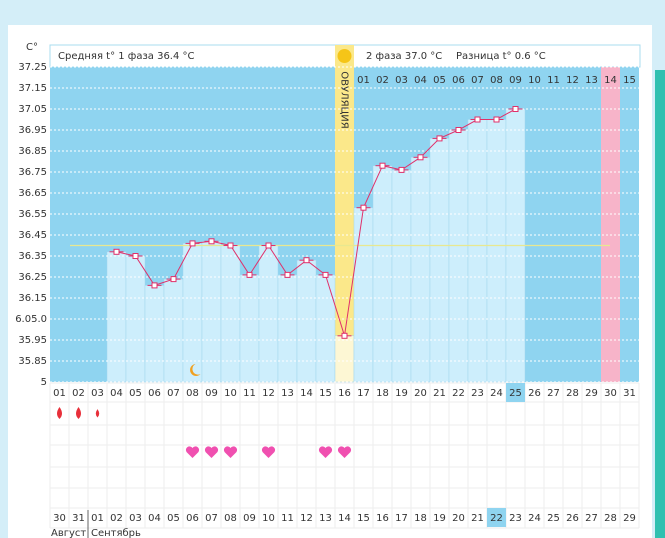 The width and height of the screenshot is (665, 538). I want to click on calendar-date: 17, so click(401, 518).